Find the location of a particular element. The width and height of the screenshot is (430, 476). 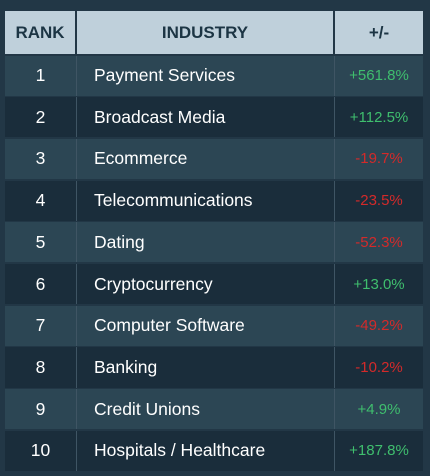

table-row: 1 Payment Services +561.8% is located at coordinates (214, 75).